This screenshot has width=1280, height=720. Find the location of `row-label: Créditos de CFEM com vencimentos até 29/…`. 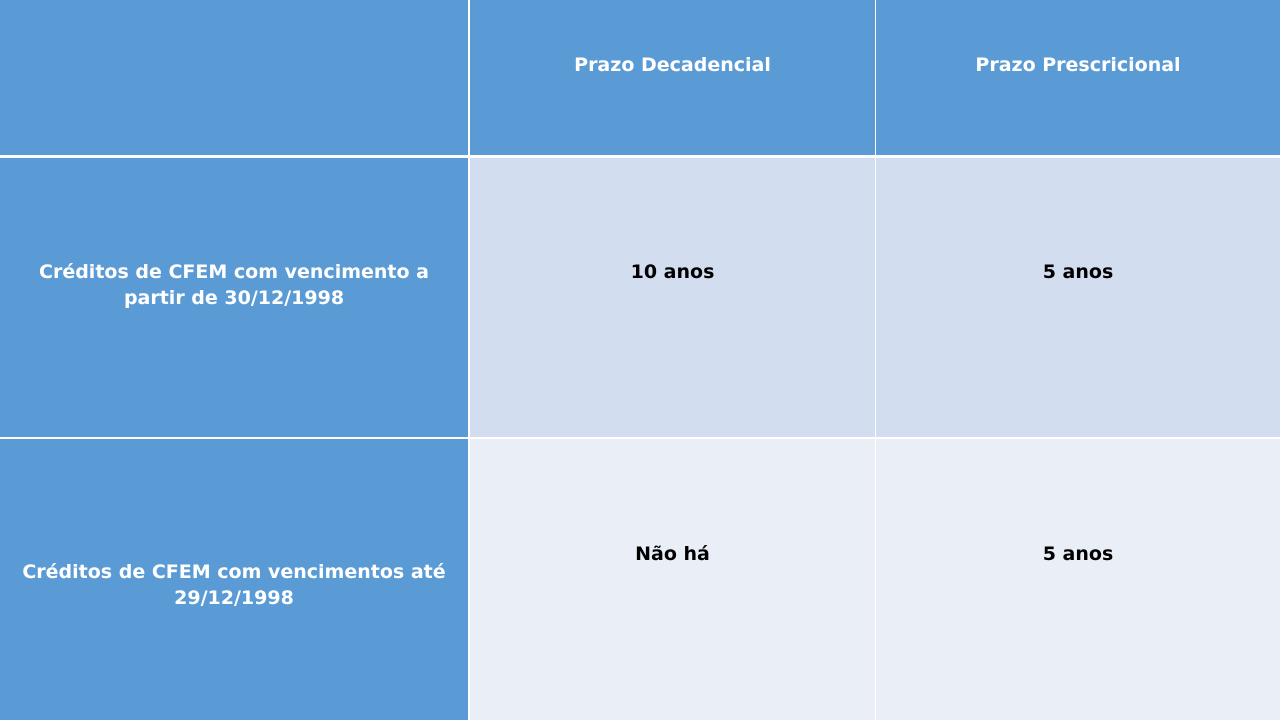

row-label: Créditos de CFEM com vencimentos até 29/… is located at coordinates (234, 579).